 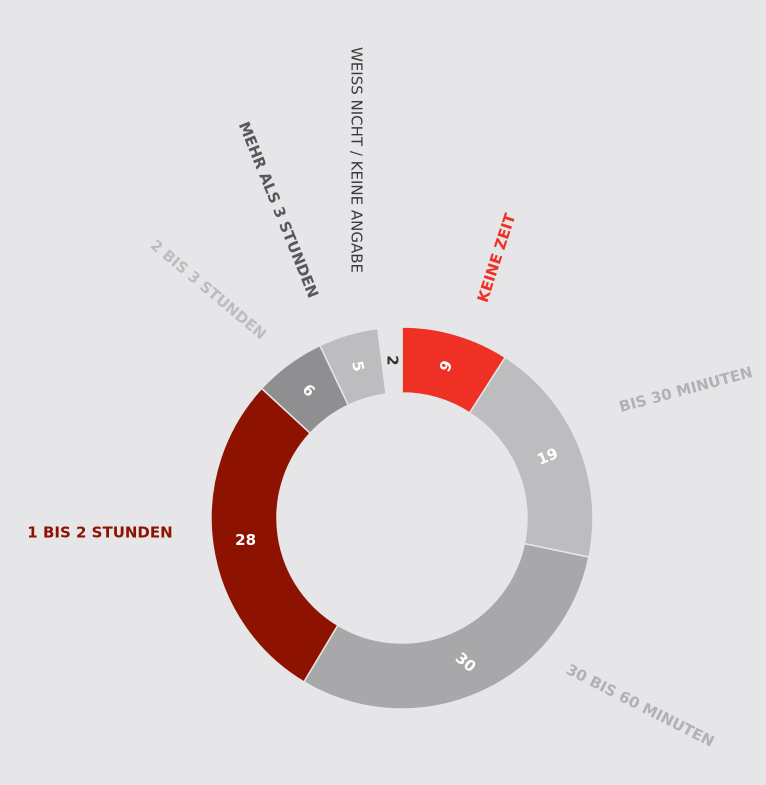 I want to click on category-label: WEISS NICHT / KEINE ANGABE, so click(x=357, y=160).